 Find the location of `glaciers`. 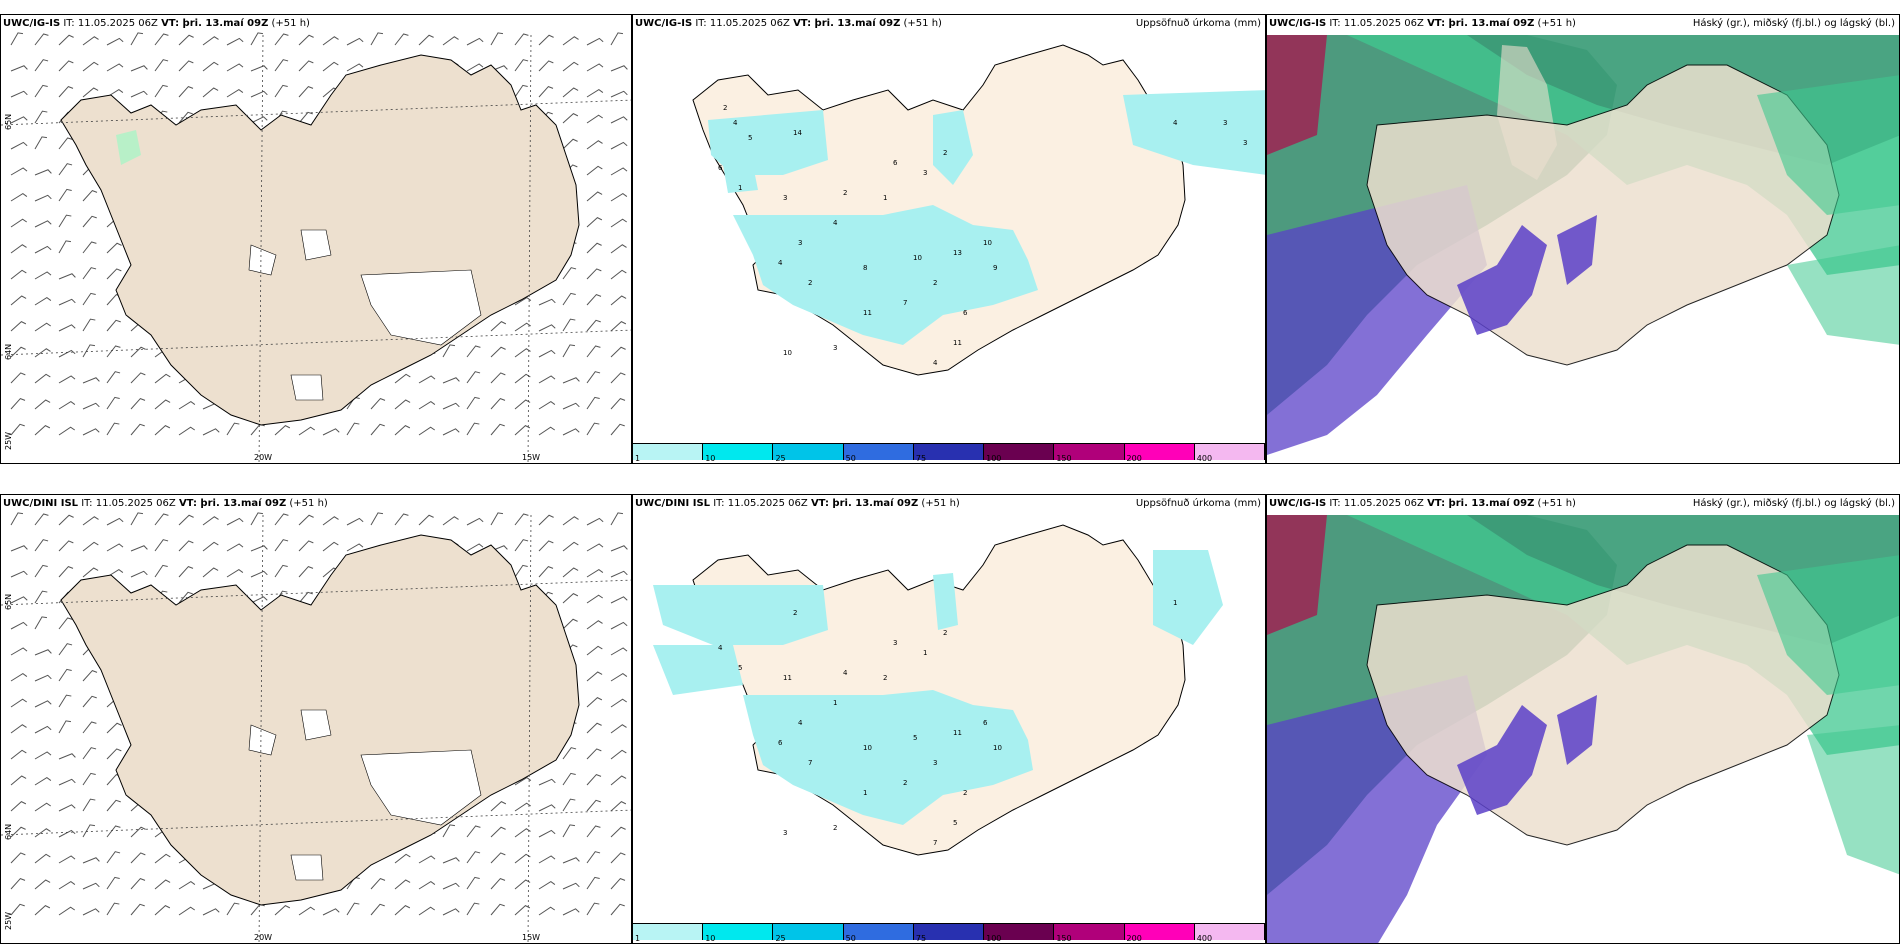

glaciers is located at coordinates (365, 315).